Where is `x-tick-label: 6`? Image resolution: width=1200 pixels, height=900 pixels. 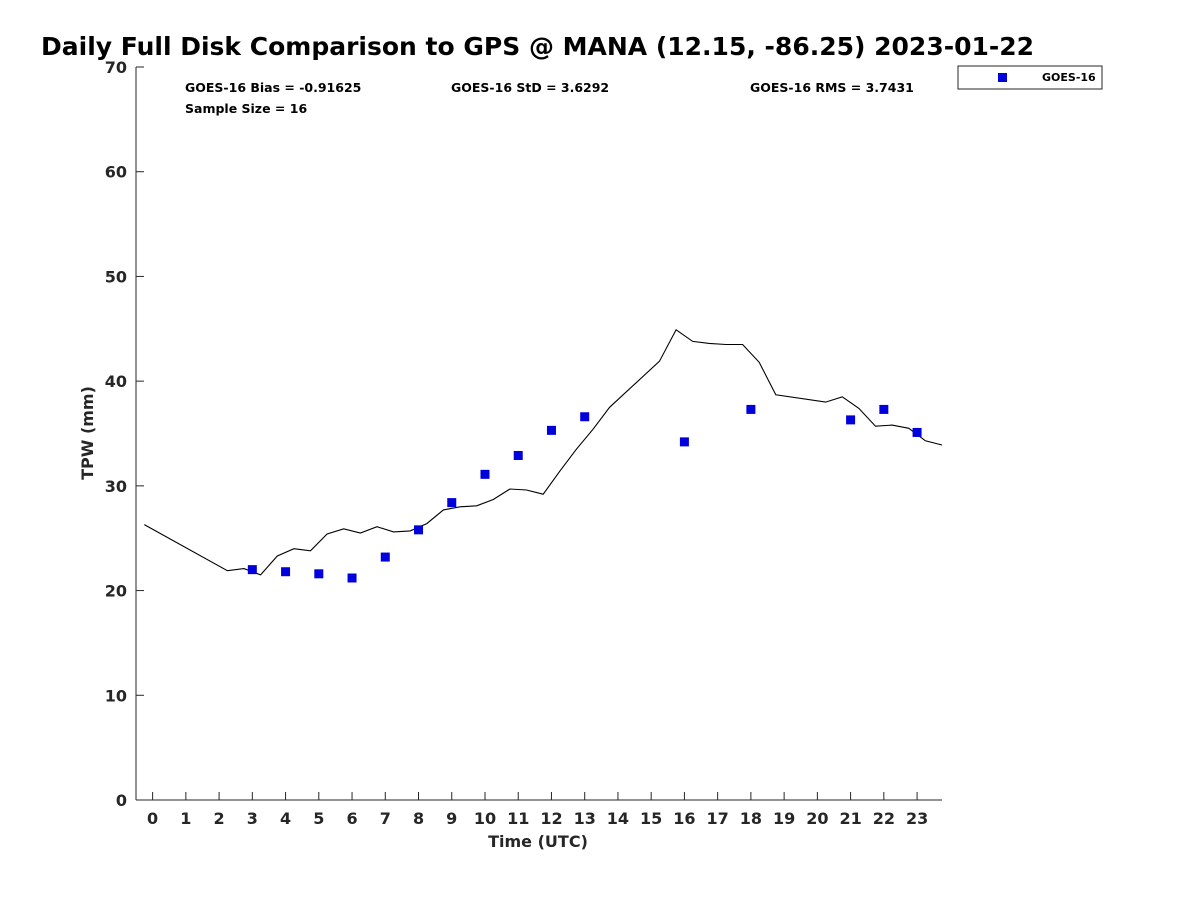
x-tick-label: 6 is located at coordinates (351, 818).